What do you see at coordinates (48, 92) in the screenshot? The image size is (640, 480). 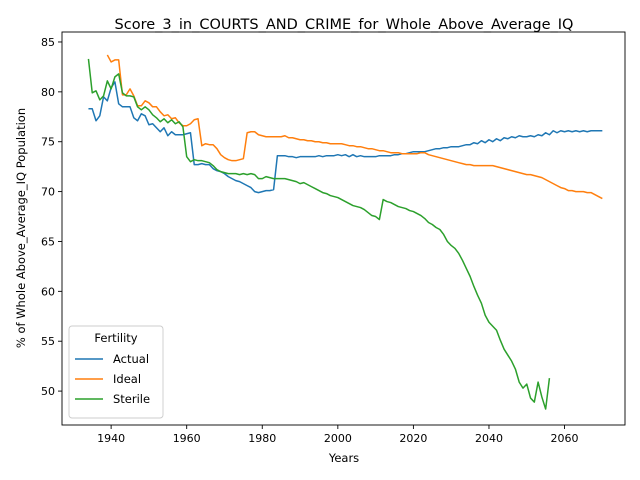 I see `y-tick-label: 80` at bounding box center [48, 92].